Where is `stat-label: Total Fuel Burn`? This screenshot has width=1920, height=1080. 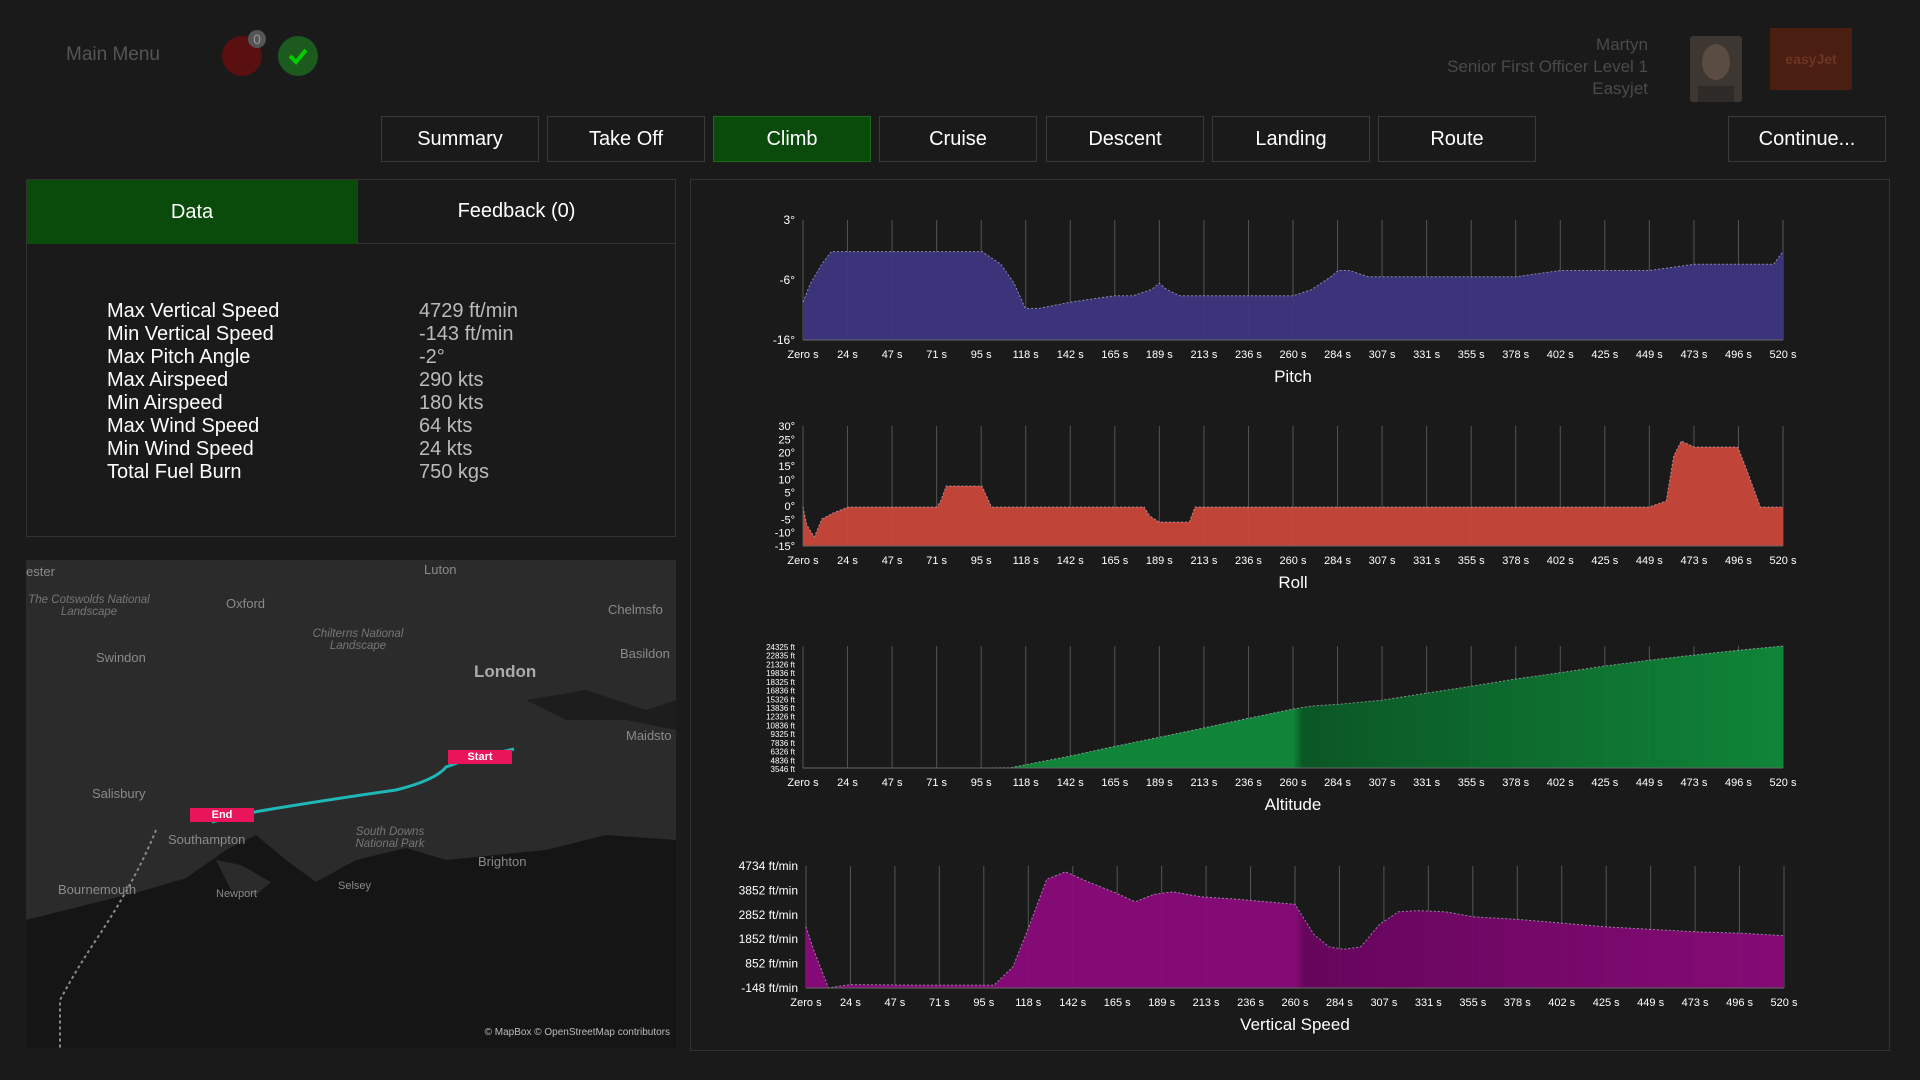
stat-label: Total Fuel Burn is located at coordinates (174, 472).